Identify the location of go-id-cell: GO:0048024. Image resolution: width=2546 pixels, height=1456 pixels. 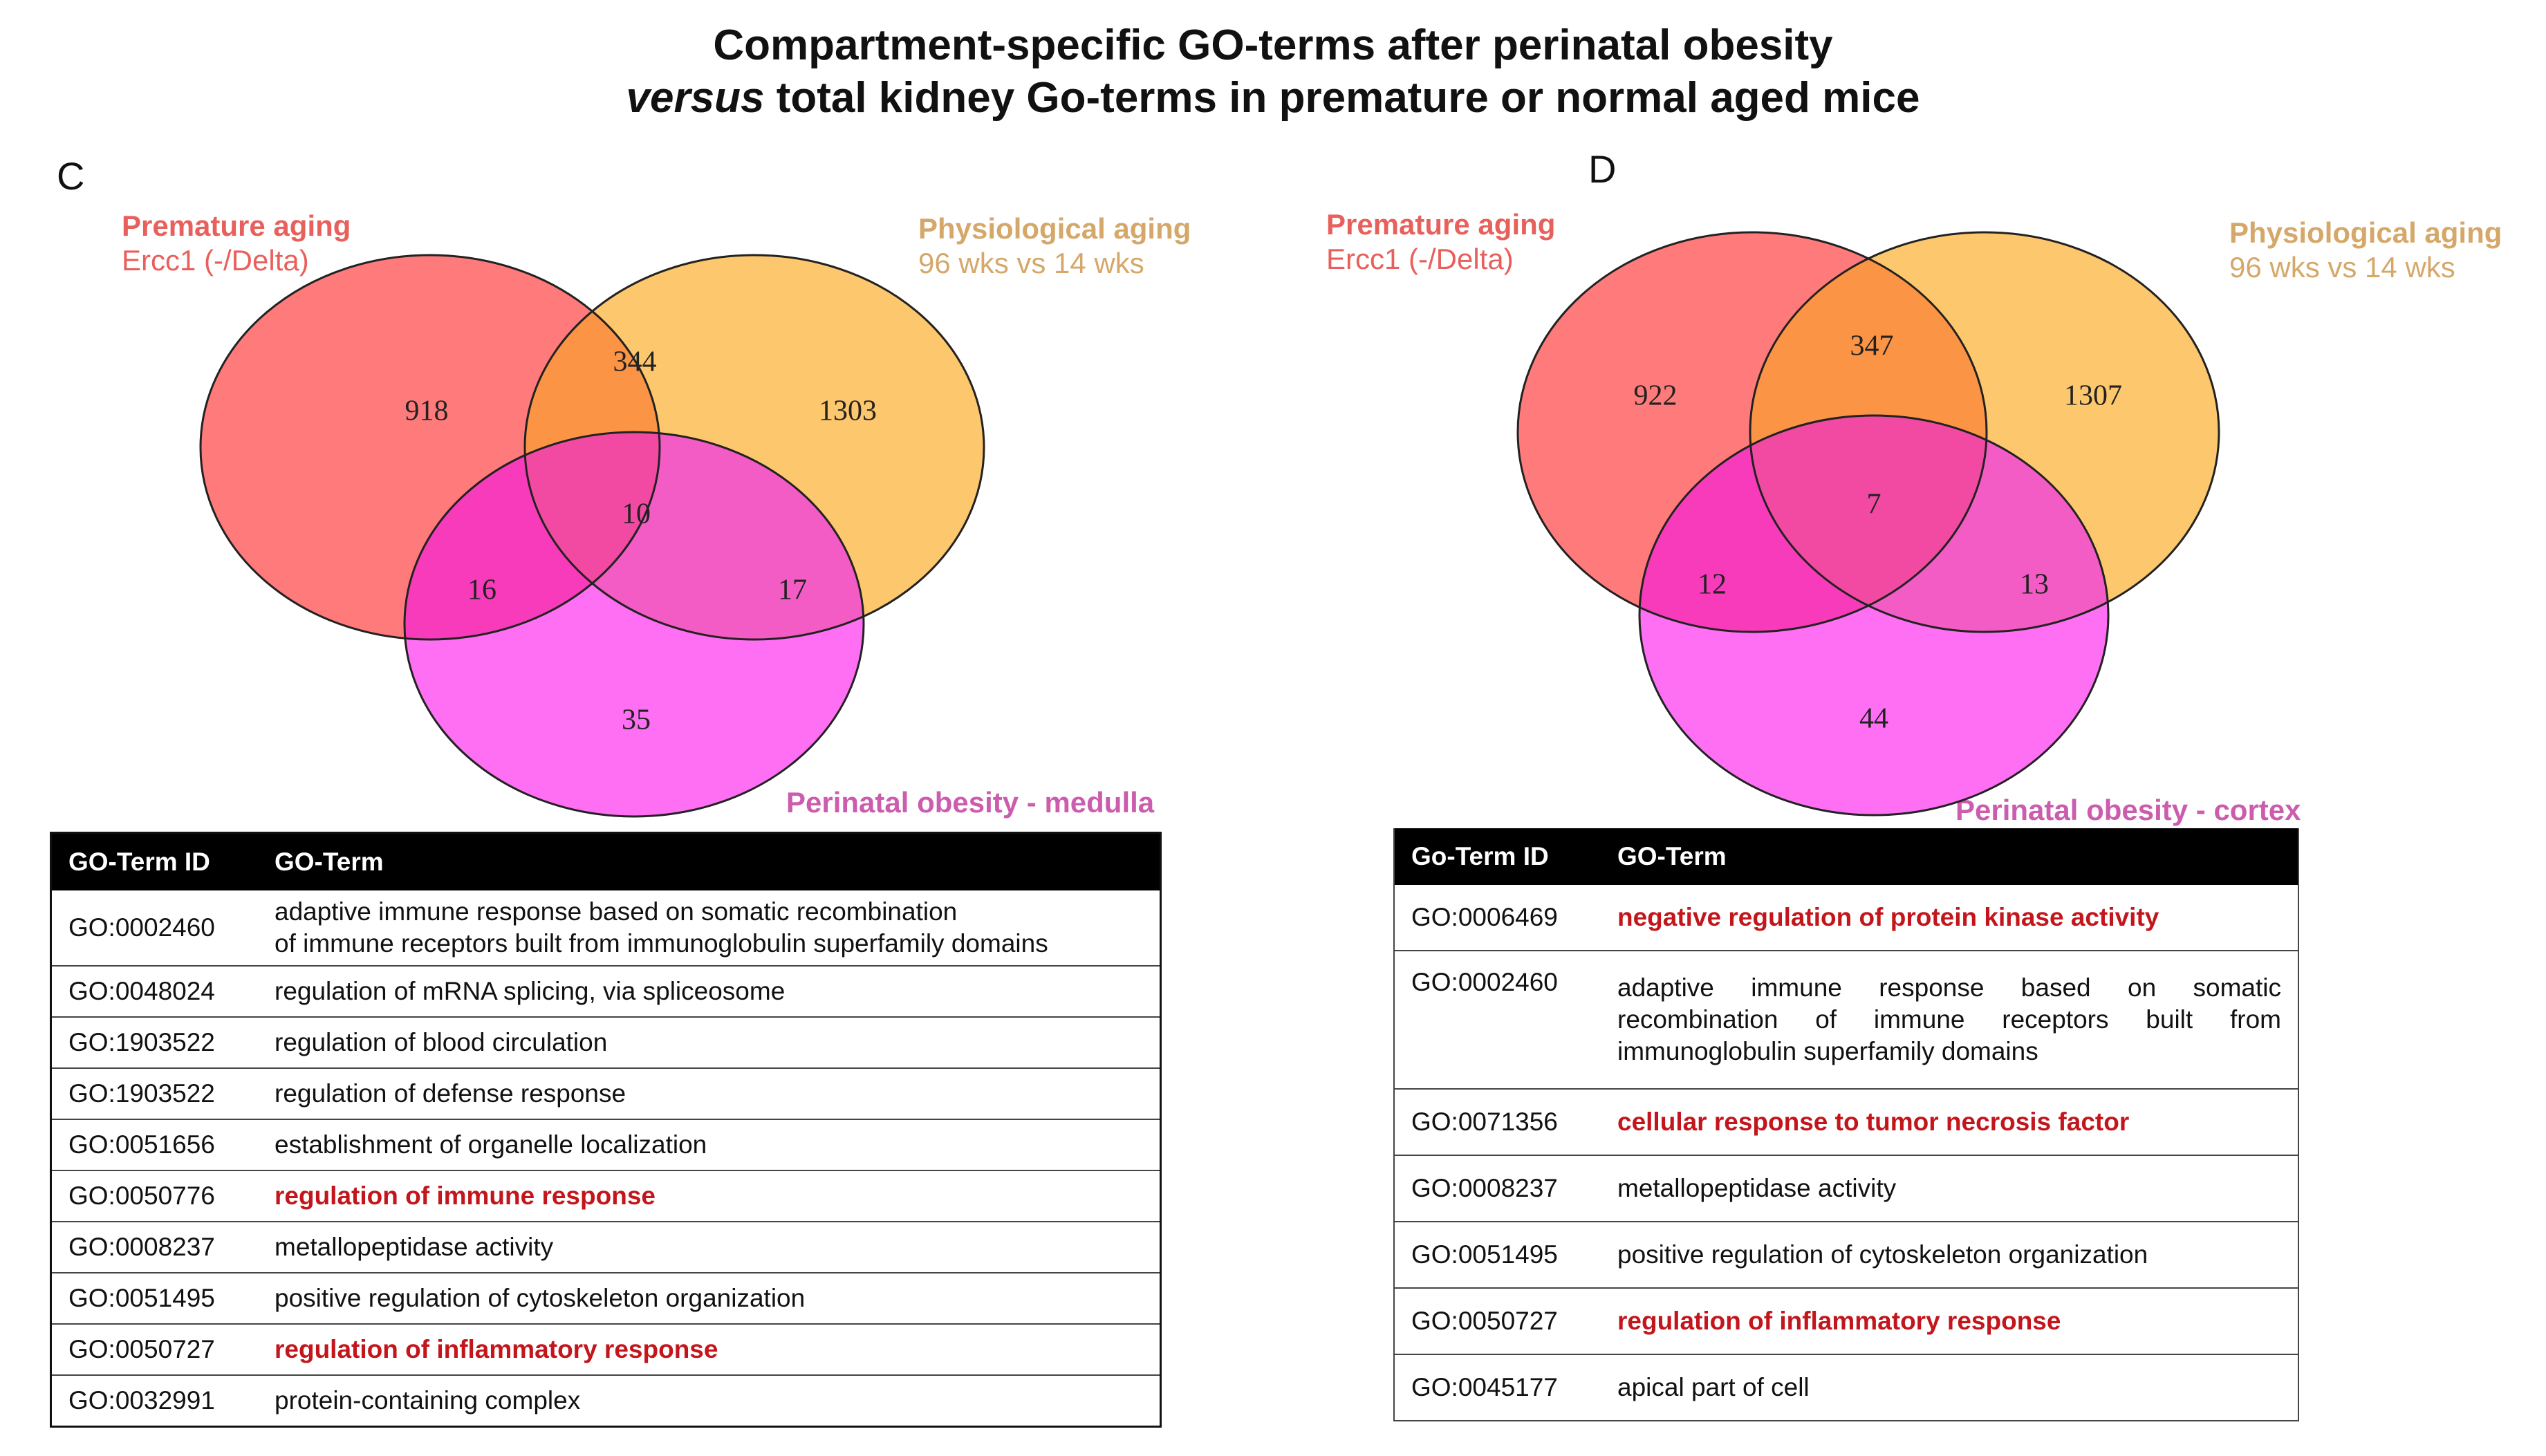
(154, 991).